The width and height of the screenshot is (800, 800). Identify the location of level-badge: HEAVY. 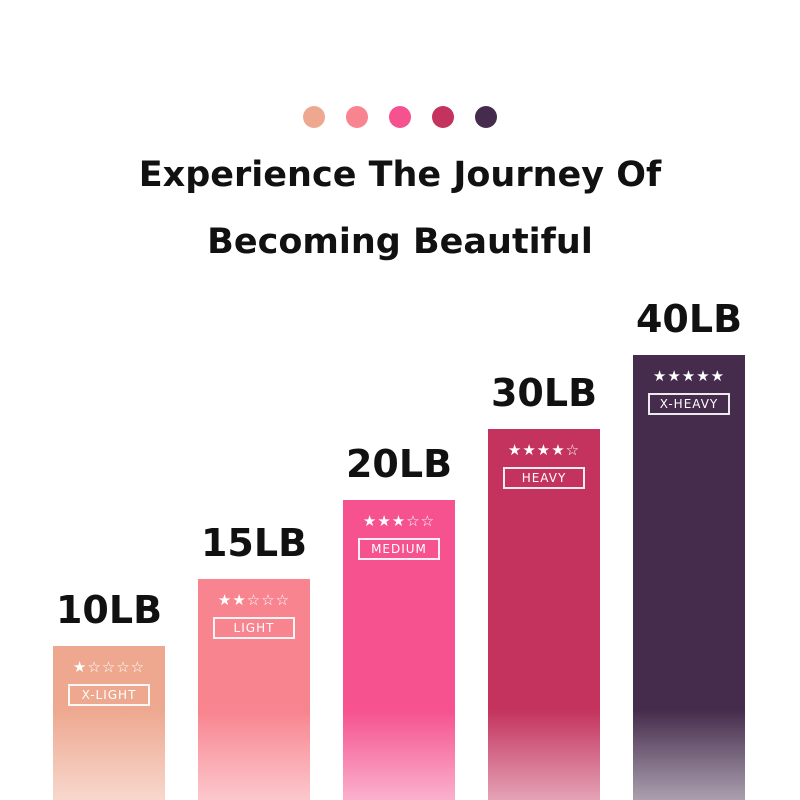
(544, 478).